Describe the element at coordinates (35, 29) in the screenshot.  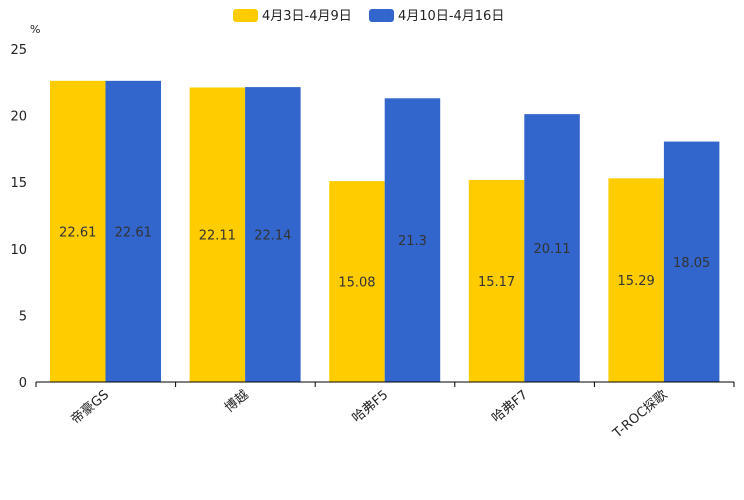
I see `y-axis-unit-label: %` at that location.